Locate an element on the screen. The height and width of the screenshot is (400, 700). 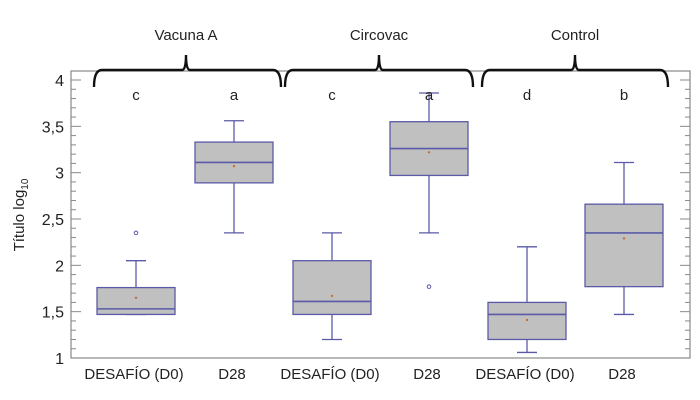
significance-letter: b is located at coordinates (624, 95).